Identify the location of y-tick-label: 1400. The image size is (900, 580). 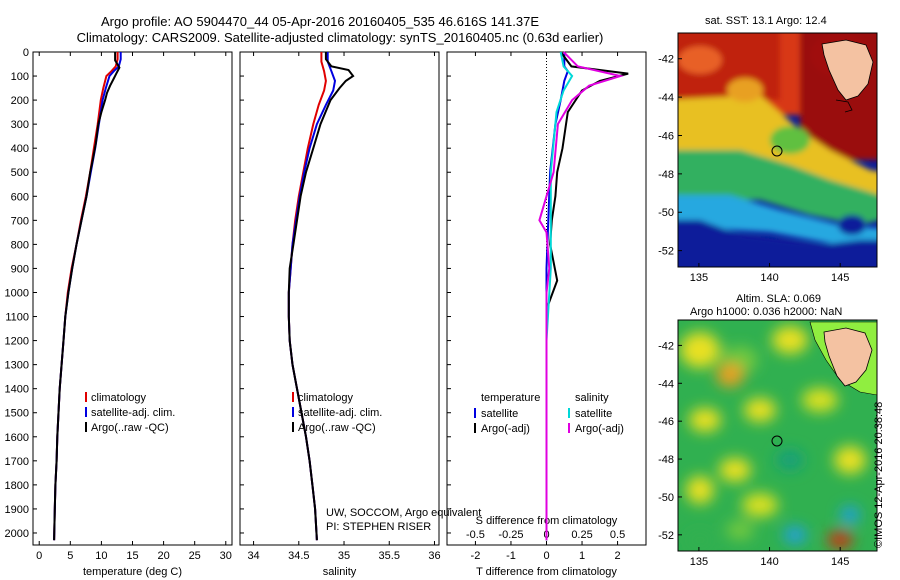
(17, 390).